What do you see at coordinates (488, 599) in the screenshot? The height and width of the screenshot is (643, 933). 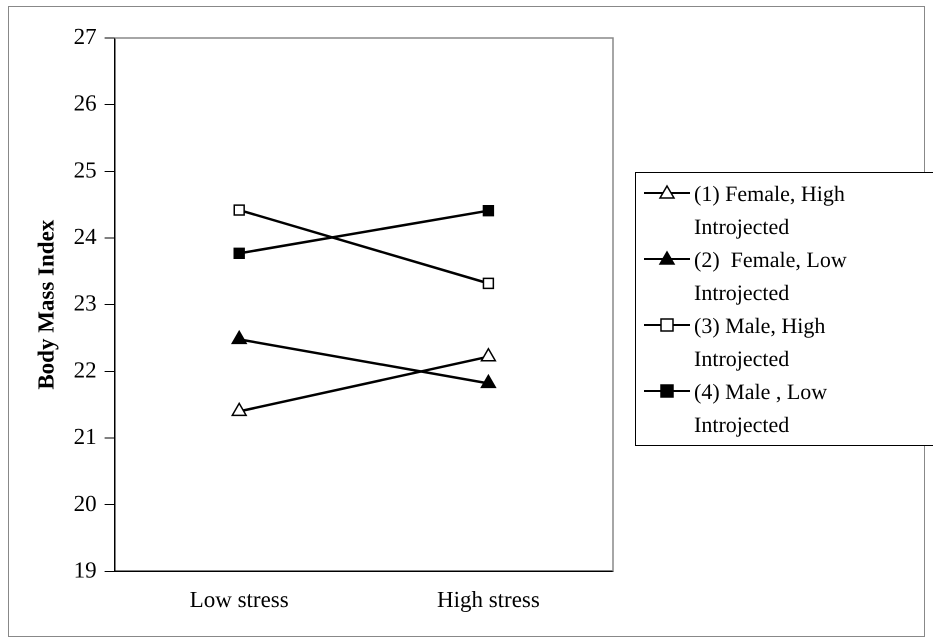 I see `x-tick-label: High stress` at bounding box center [488, 599].